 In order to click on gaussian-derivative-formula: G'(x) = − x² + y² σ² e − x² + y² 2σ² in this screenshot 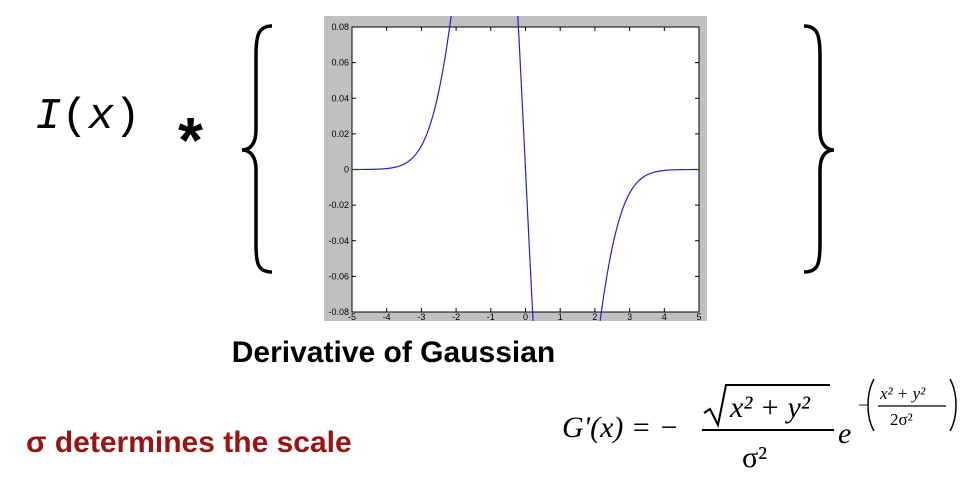, I will do `click(759, 426)`.